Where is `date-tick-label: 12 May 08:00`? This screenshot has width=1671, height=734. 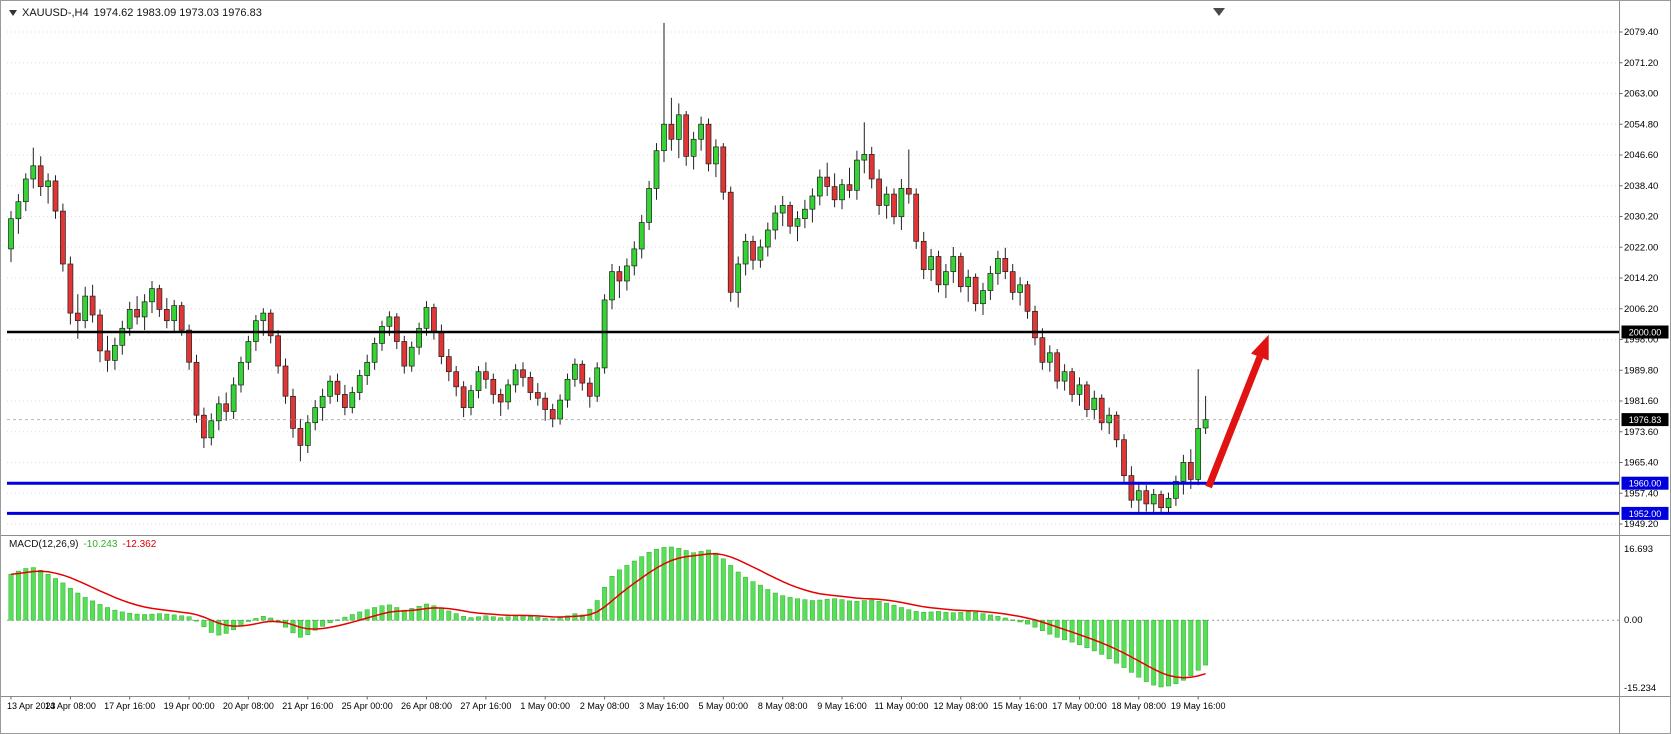
date-tick-label: 12 May 08:00 is located at coordinates (961, 706).